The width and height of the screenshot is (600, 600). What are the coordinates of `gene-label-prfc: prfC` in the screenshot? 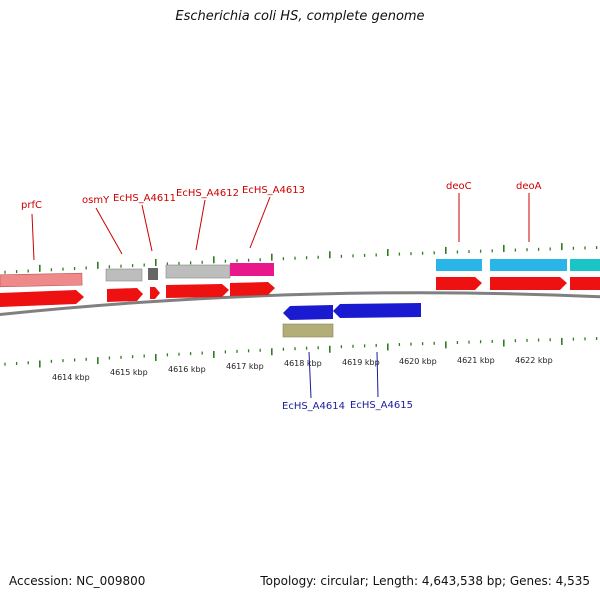 It's located at (31, 205).